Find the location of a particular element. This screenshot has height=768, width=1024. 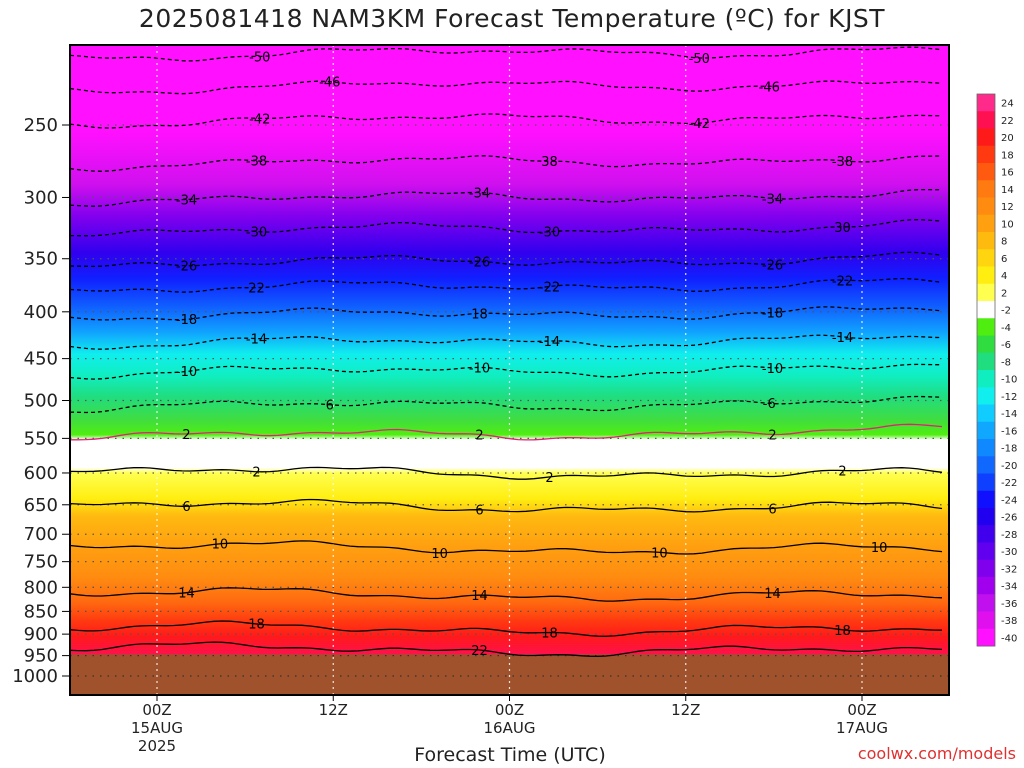

y-tick-label: 1000 is located at coordinates (35, 676).